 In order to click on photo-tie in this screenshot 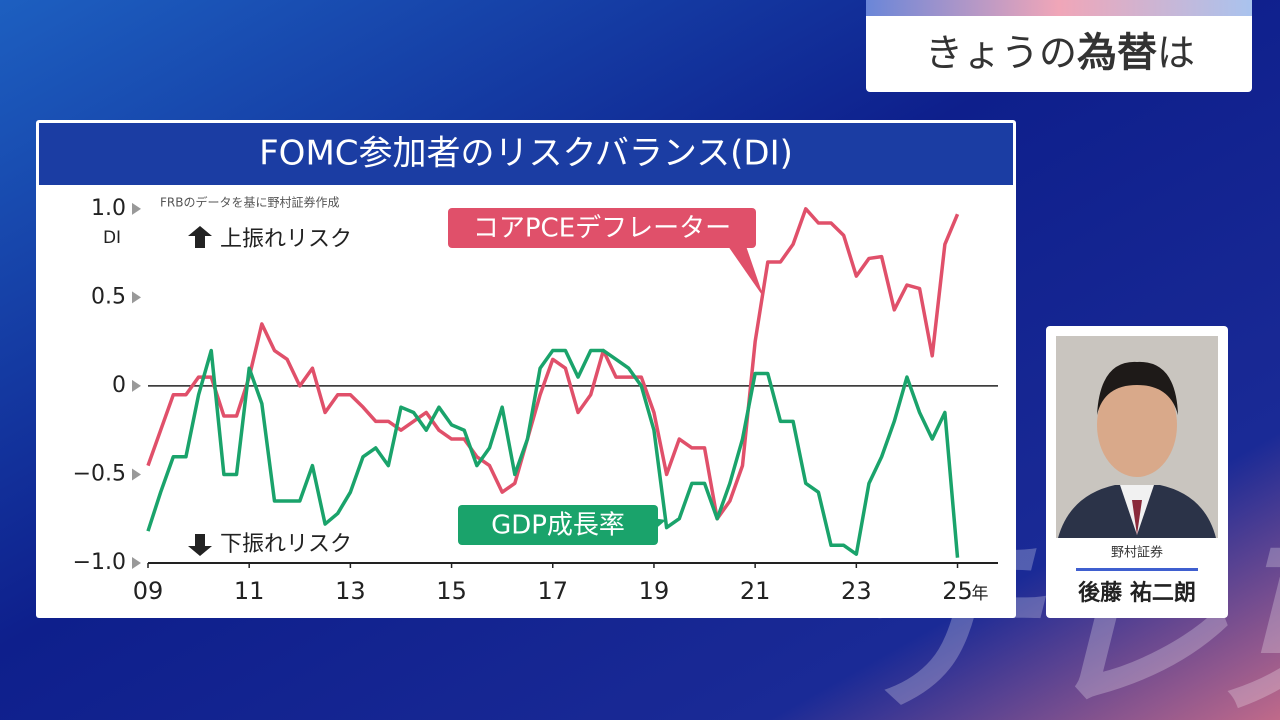, I will do `click(1137, 517)`.